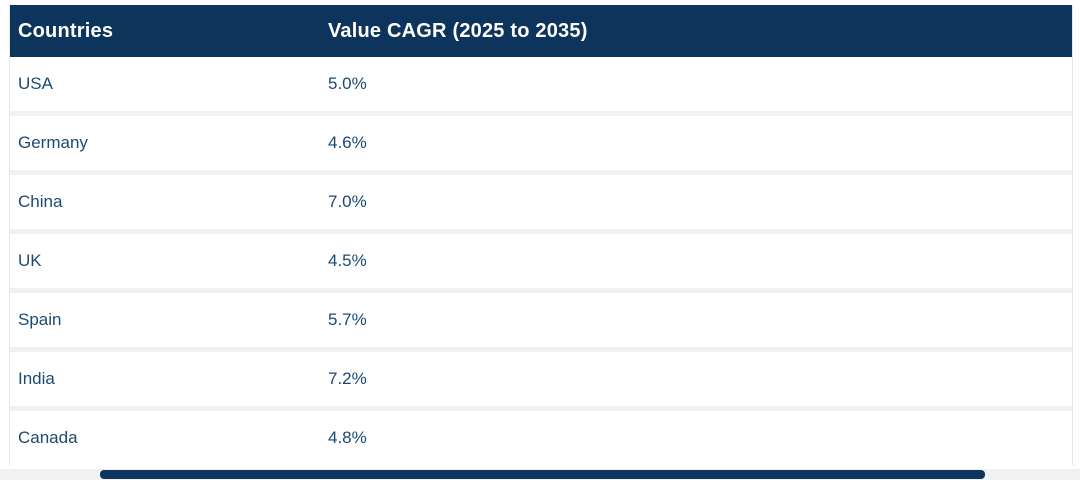  I want to click on table-row: China 7.0%, so click(541, 204).